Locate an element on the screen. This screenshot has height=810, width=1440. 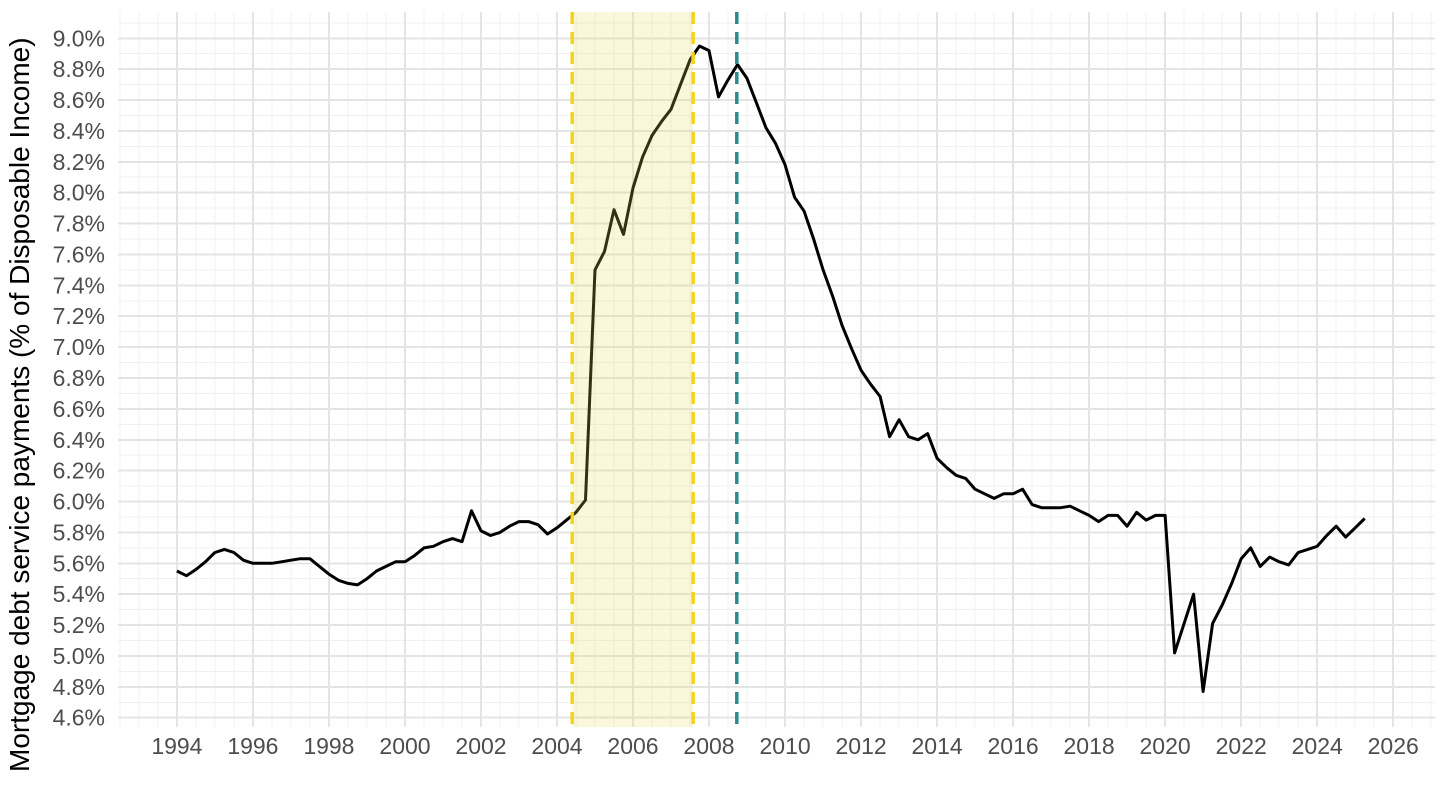
y-tick-label: 8.2% is located at coordinates (79, 162).